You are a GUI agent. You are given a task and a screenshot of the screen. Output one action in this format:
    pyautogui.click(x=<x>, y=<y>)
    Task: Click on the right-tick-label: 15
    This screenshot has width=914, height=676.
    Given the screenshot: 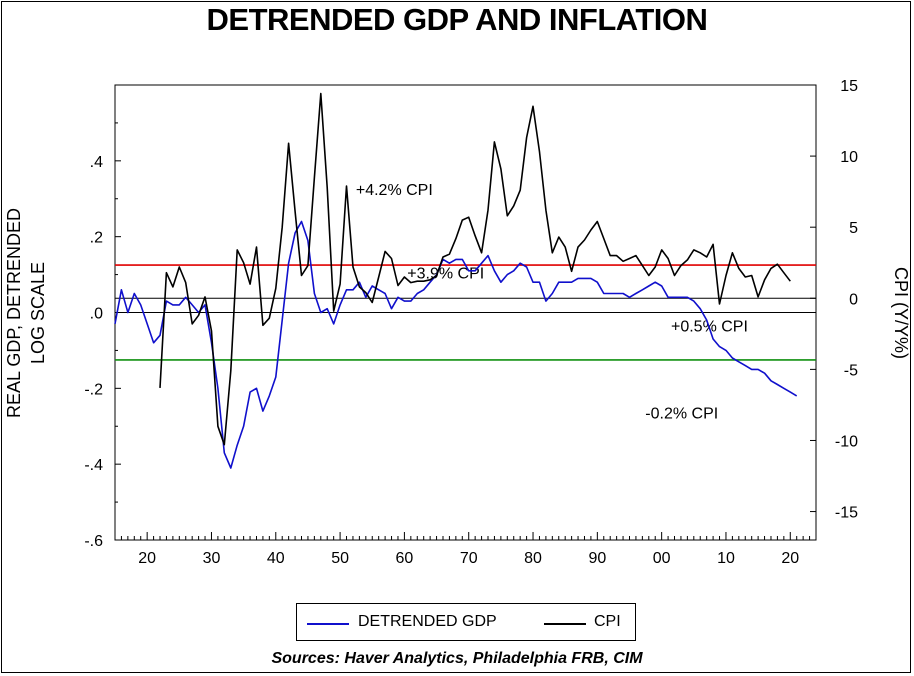 What is the action you would take?
    pyautogui.click(x=849, y=86)
    